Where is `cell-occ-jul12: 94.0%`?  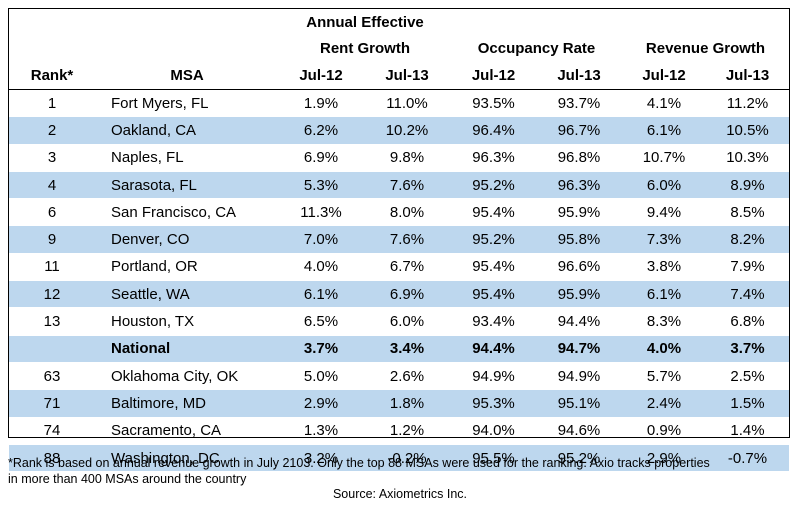
cell-occ-jul12: 94.0% is located at coordinates (493, 431).